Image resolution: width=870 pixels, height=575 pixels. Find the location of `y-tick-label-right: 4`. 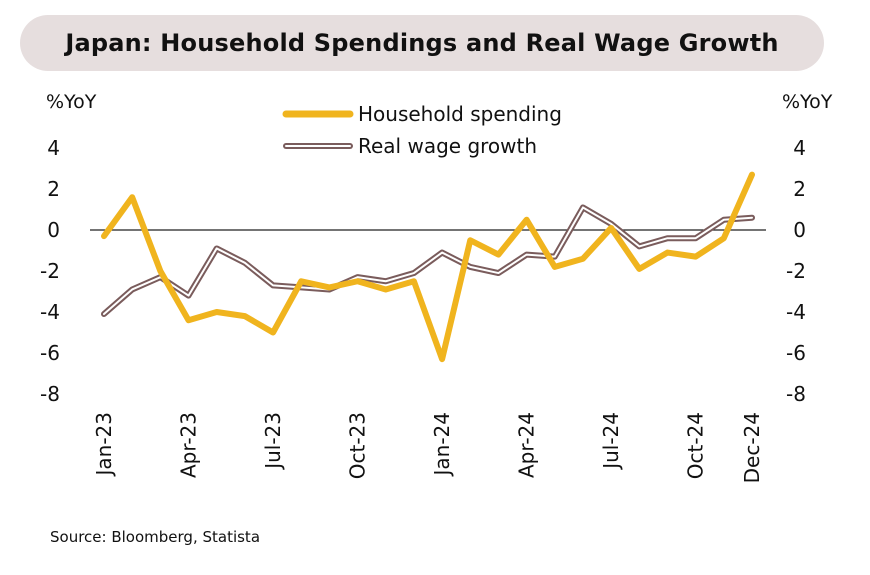

y-tick-label-right: 4 is located at coordinates (799, 148).